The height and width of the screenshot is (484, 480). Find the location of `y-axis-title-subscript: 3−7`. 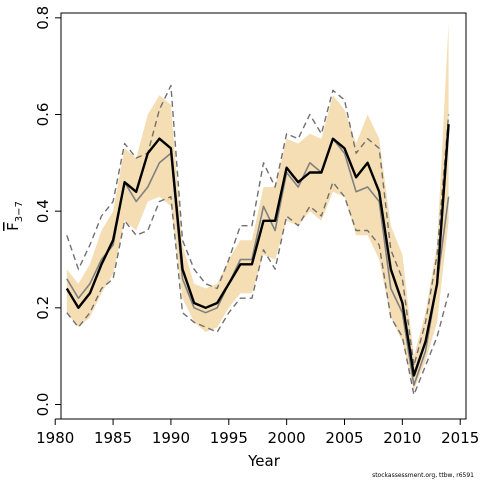

y-axis-title-subscript: 3−7 is located at coordinates (19, 211).